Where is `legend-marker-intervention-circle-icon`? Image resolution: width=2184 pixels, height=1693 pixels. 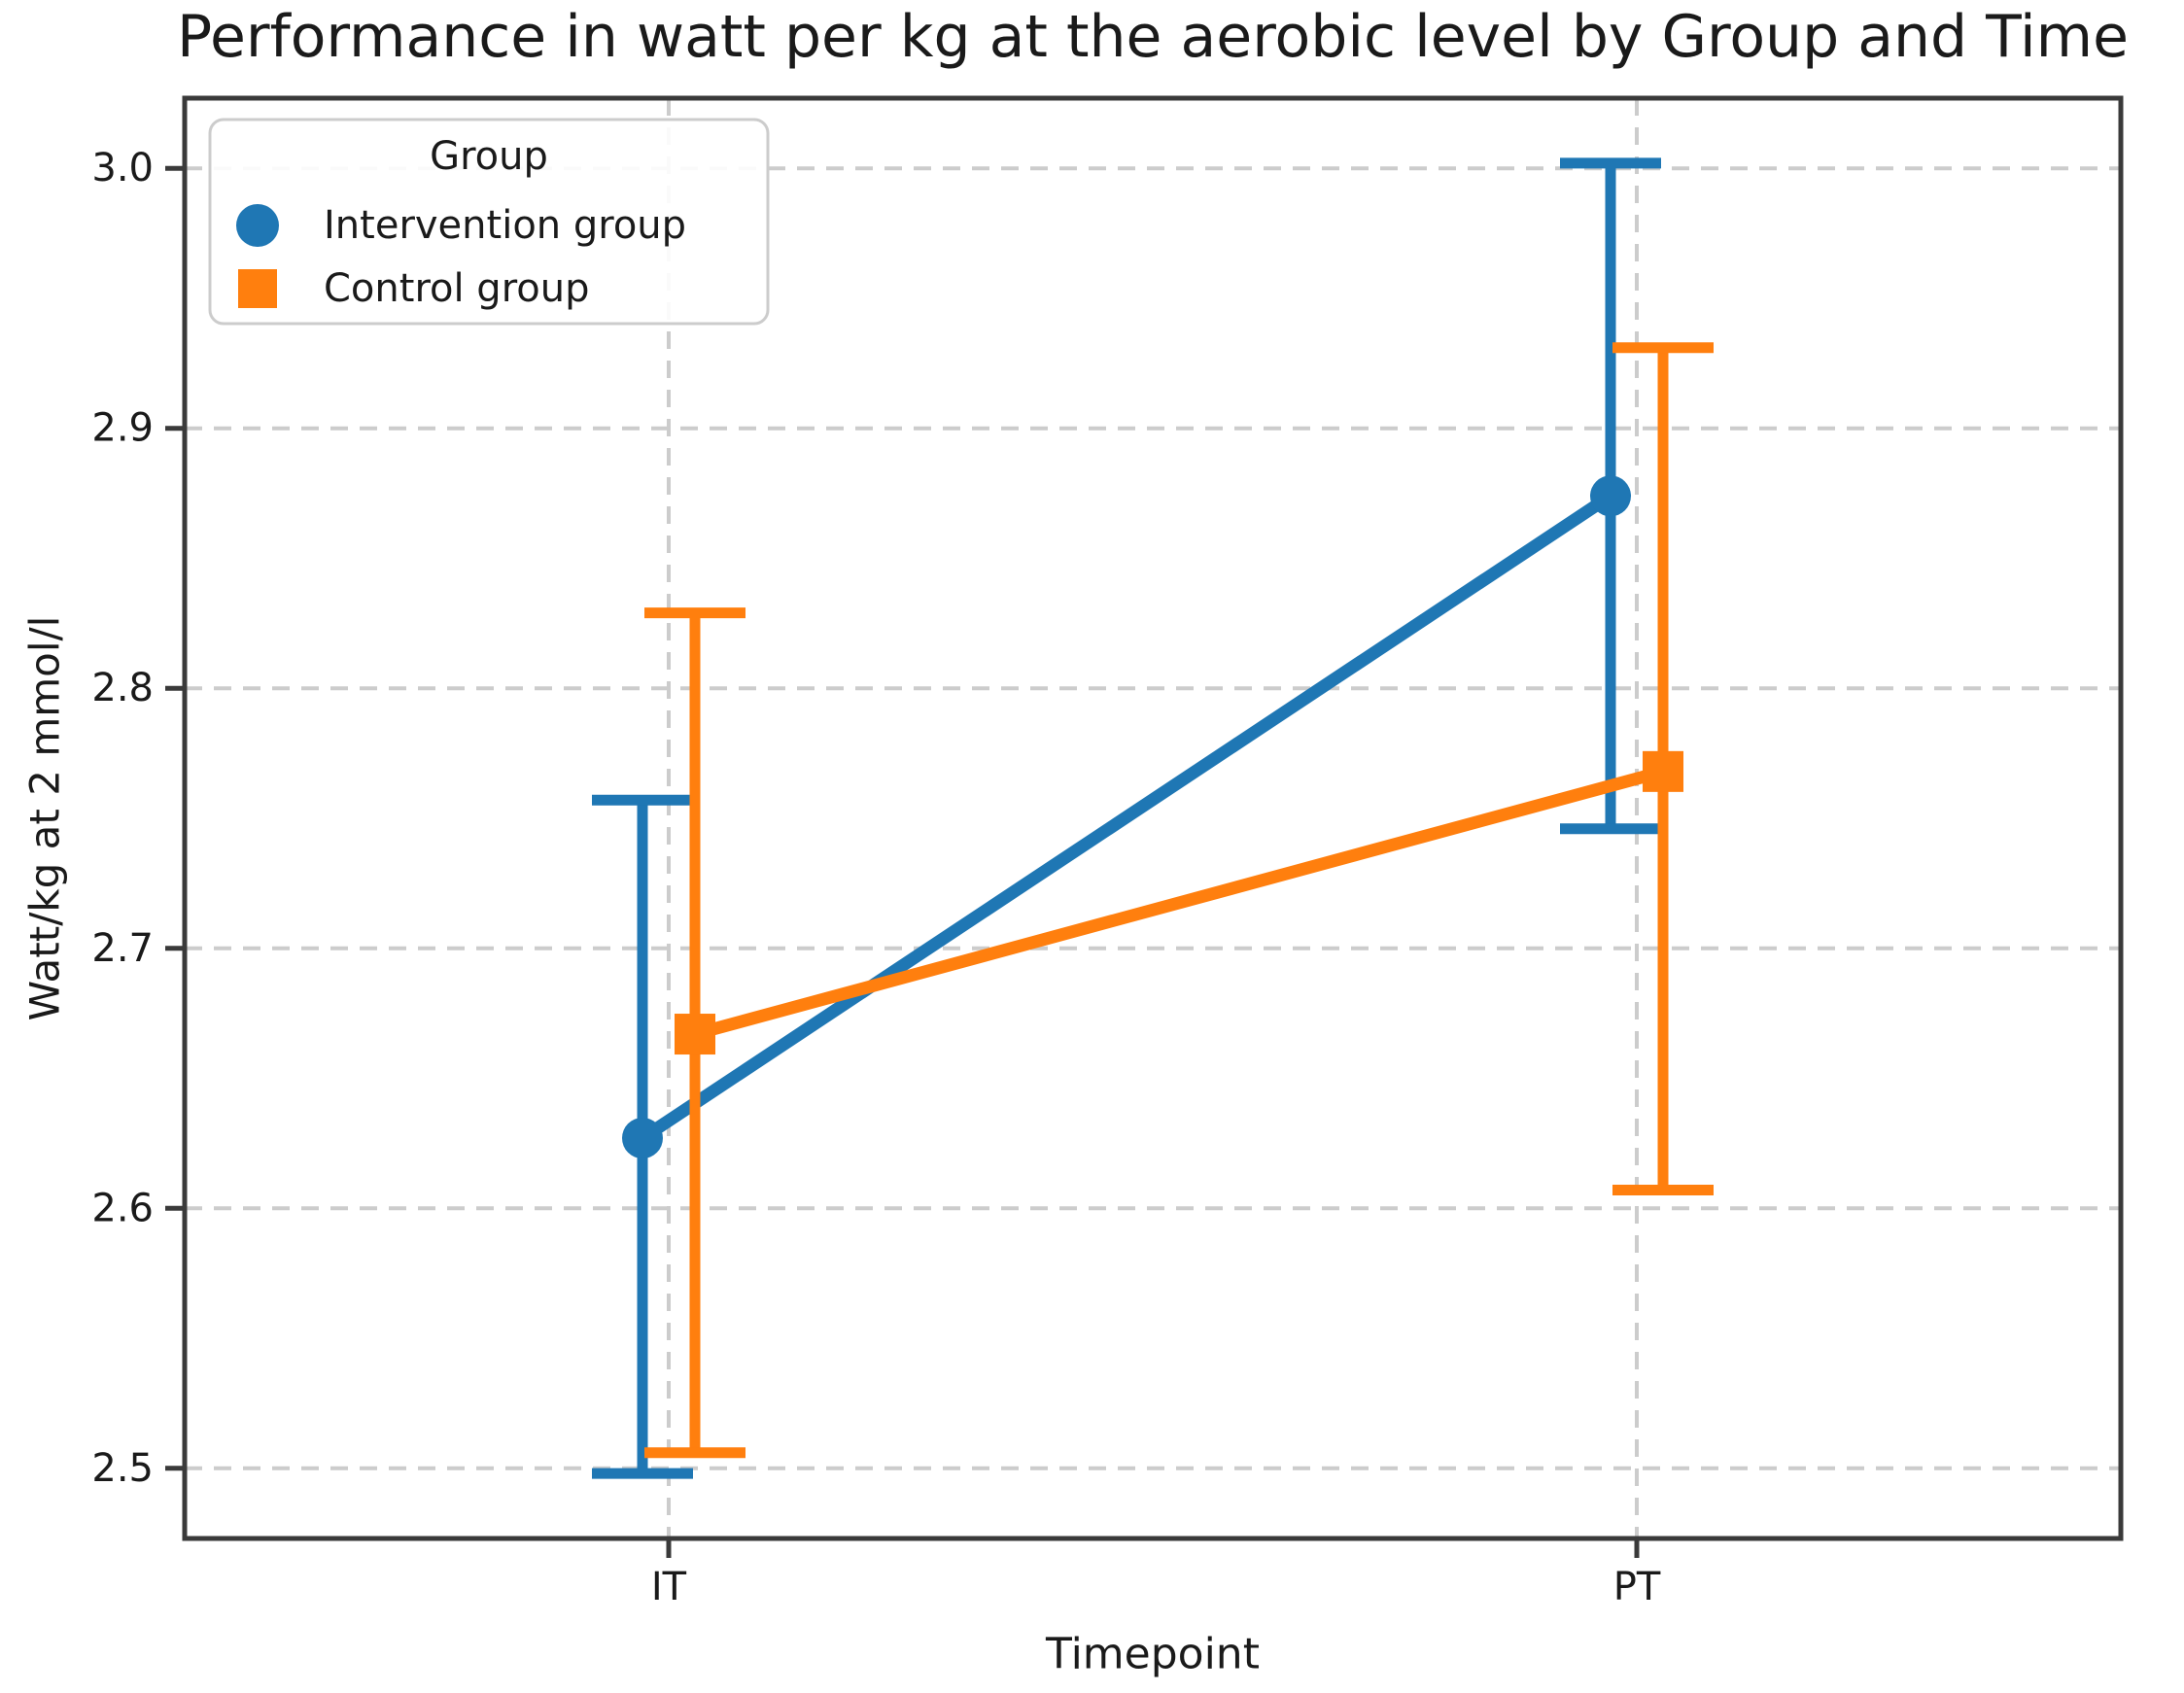
legend-marker-intervention-circle-icon is located at coordinates (257, 226).